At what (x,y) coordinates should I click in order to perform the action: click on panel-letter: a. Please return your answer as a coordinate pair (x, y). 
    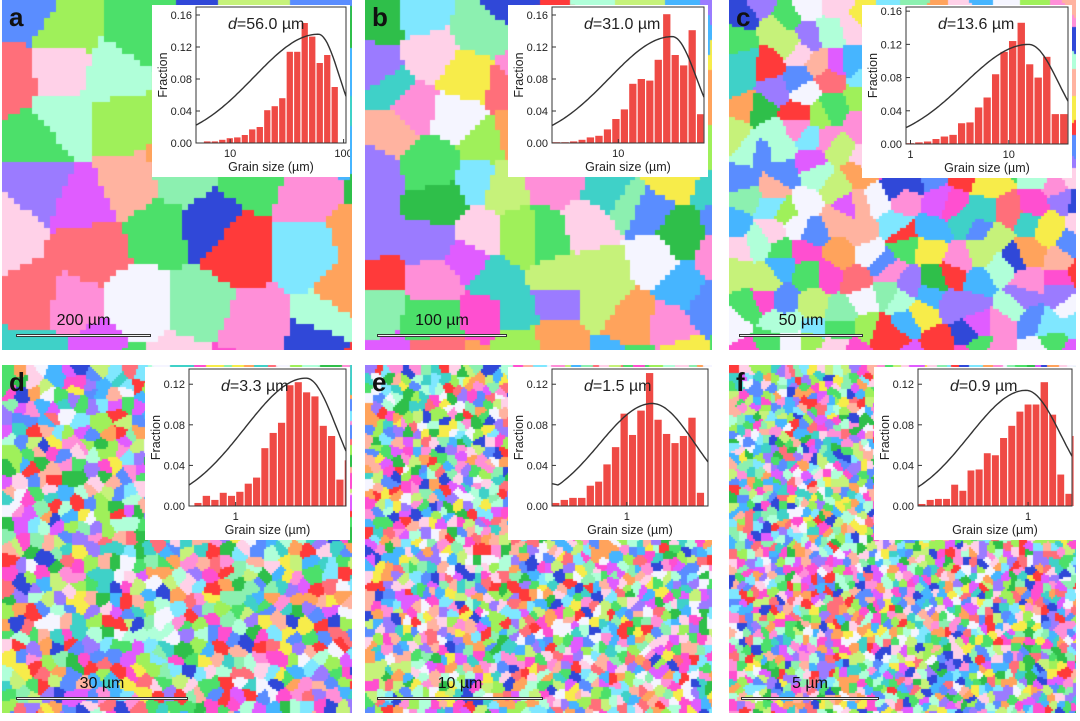
    Looking at the image, I should click on (16, 17).